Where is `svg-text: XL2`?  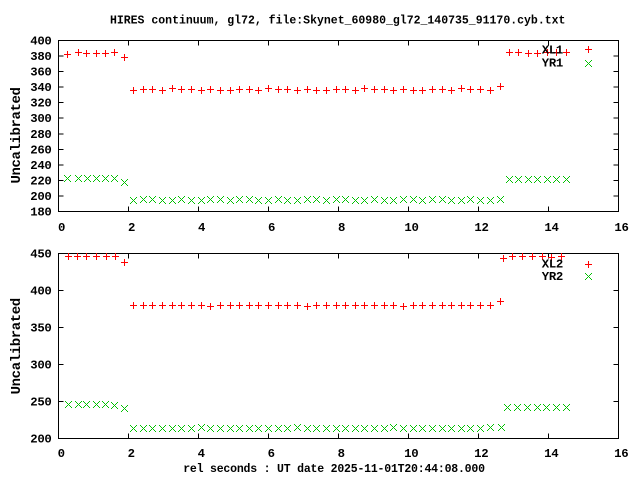 svg-text: XL2 is located at coordinates (552, 265).